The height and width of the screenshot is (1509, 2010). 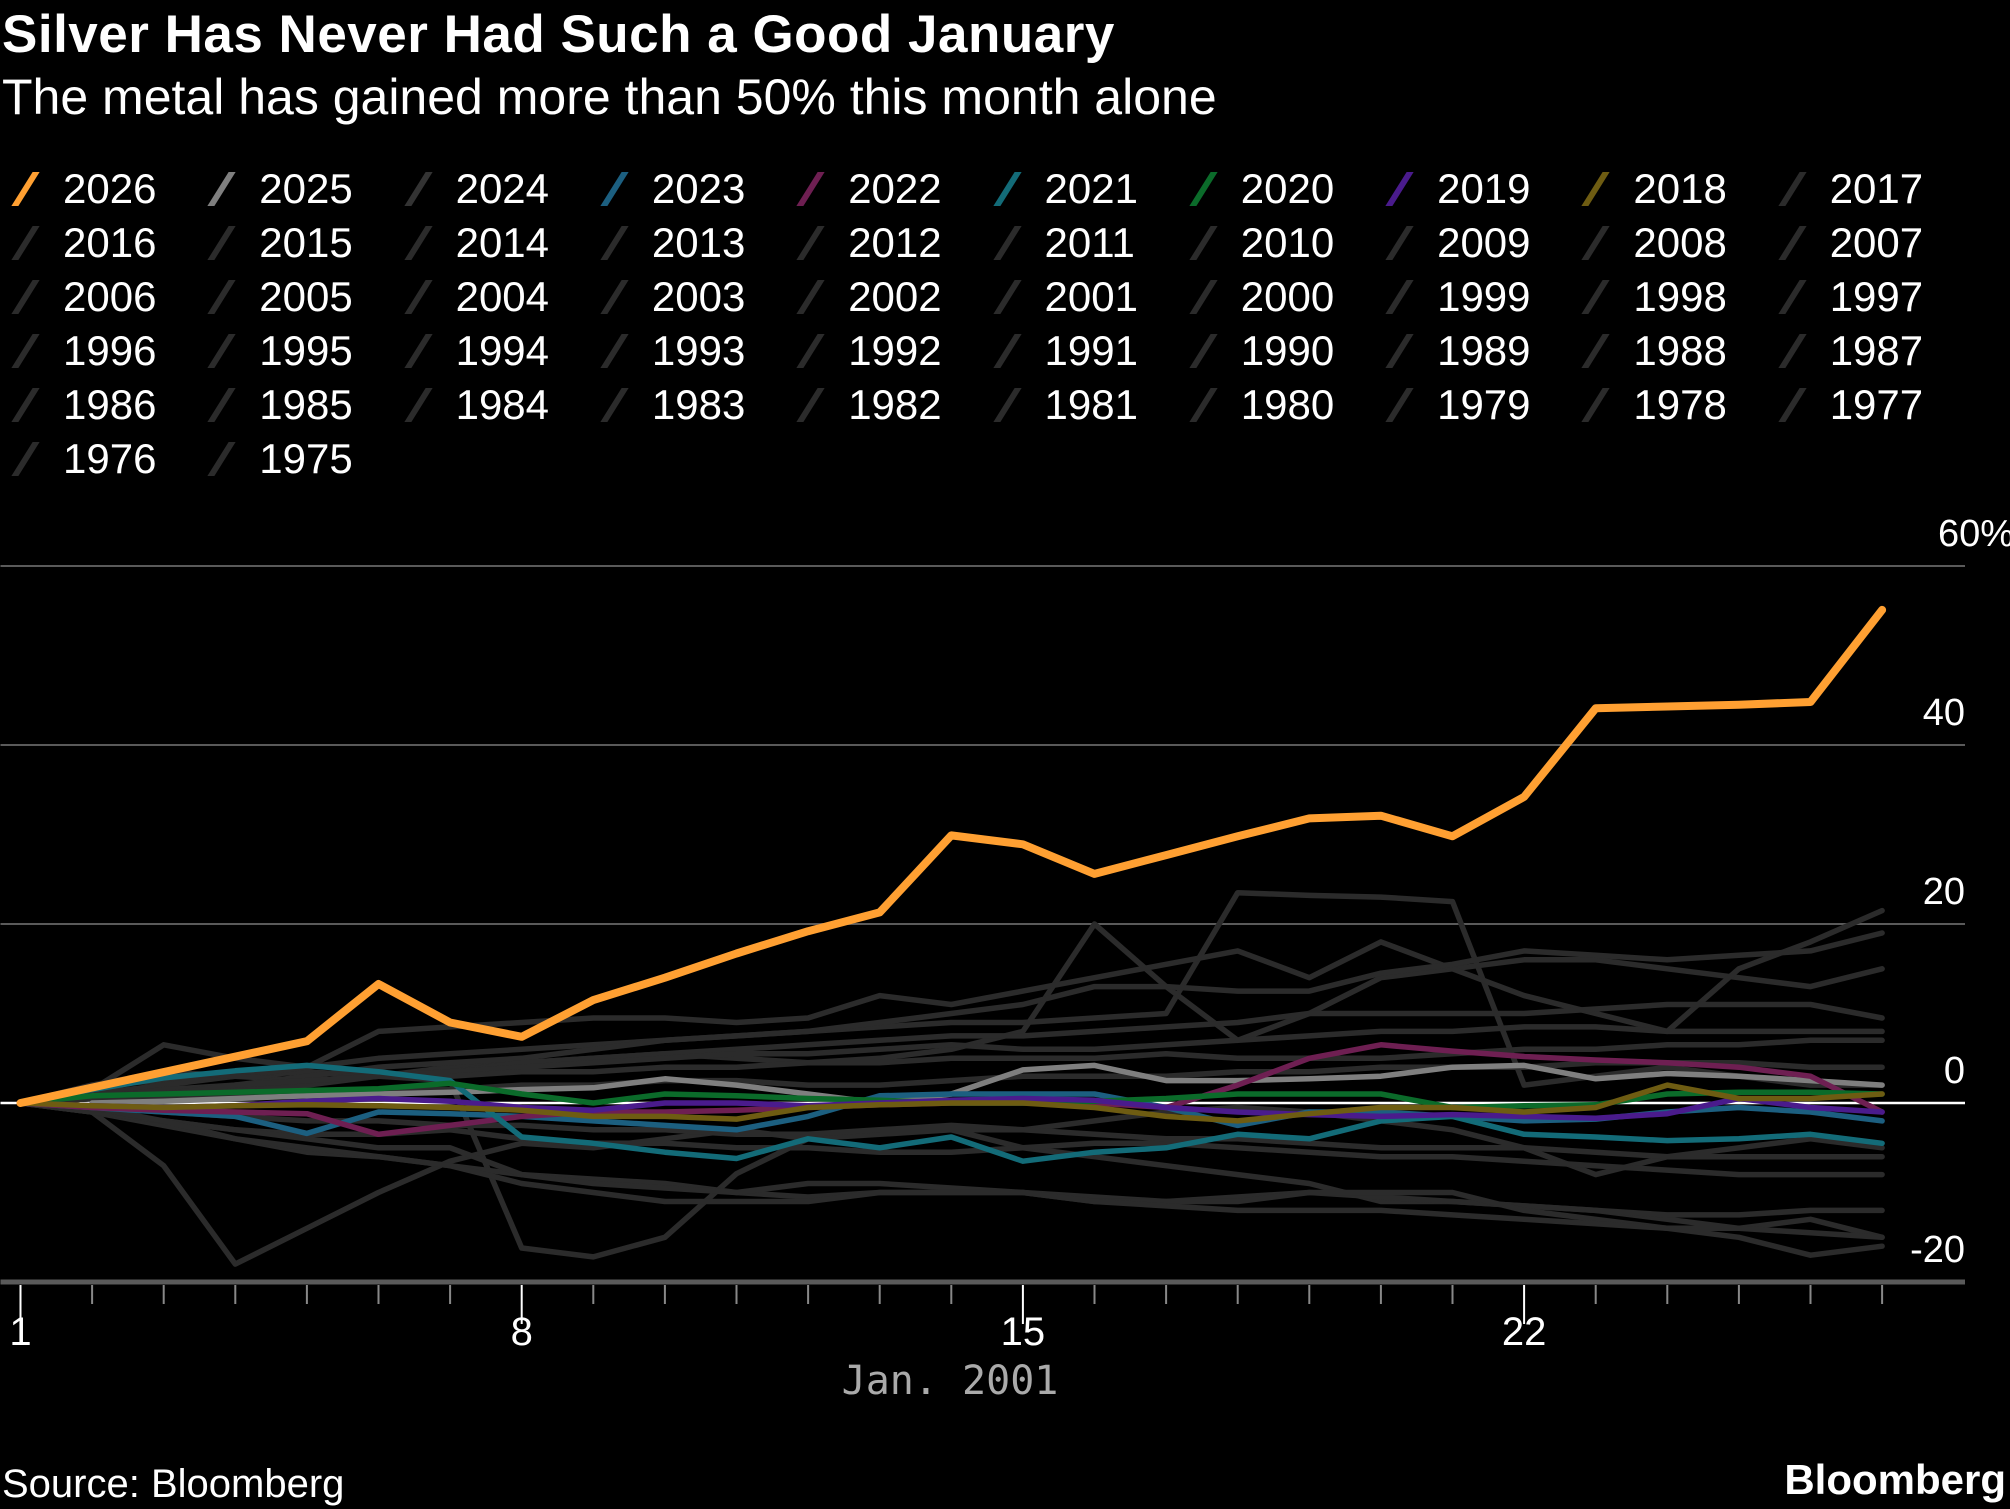 I want to click on x-tick-label: 8, so click(x=522, y=1332).